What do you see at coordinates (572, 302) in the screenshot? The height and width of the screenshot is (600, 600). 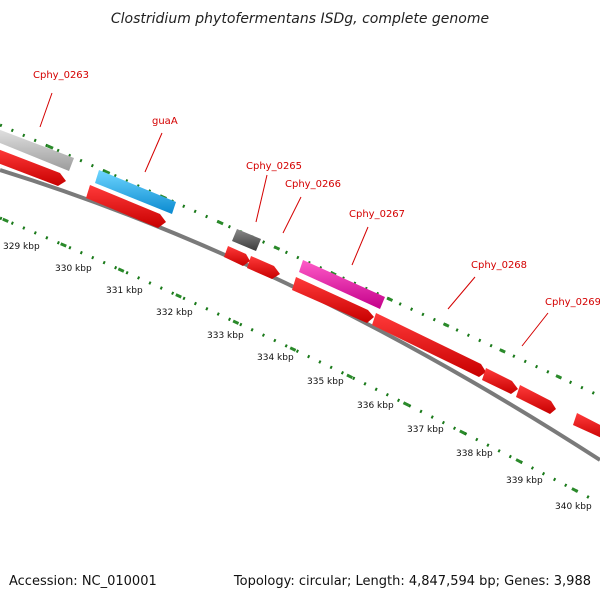 I see `gene-label-cphy-0269: Cphy_0269` at bounding box center [572, 302].